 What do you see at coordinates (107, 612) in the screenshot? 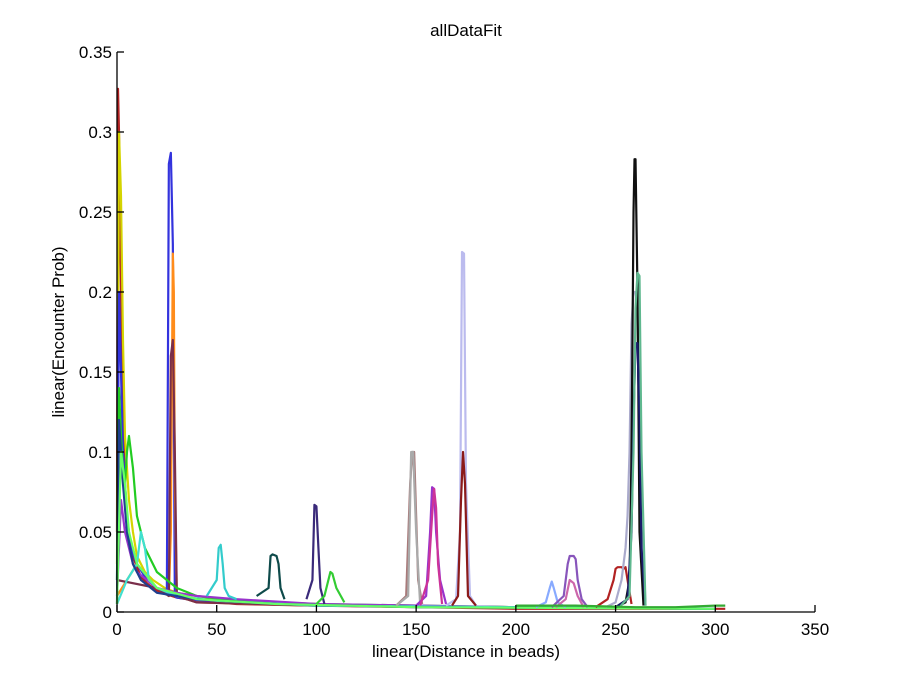
I see `y-tick-label: 0` at bounding box center [107, 612].